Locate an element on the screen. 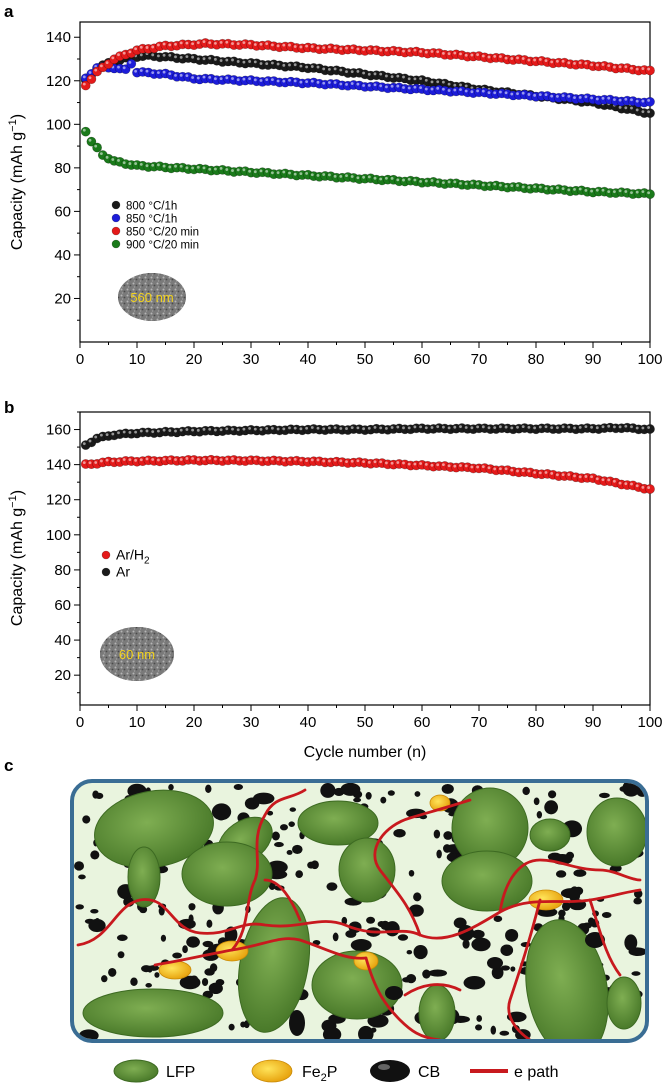 This screenshot has height=1087, width=669. x-tick-label: 50 is located at coordinates (365, 359).